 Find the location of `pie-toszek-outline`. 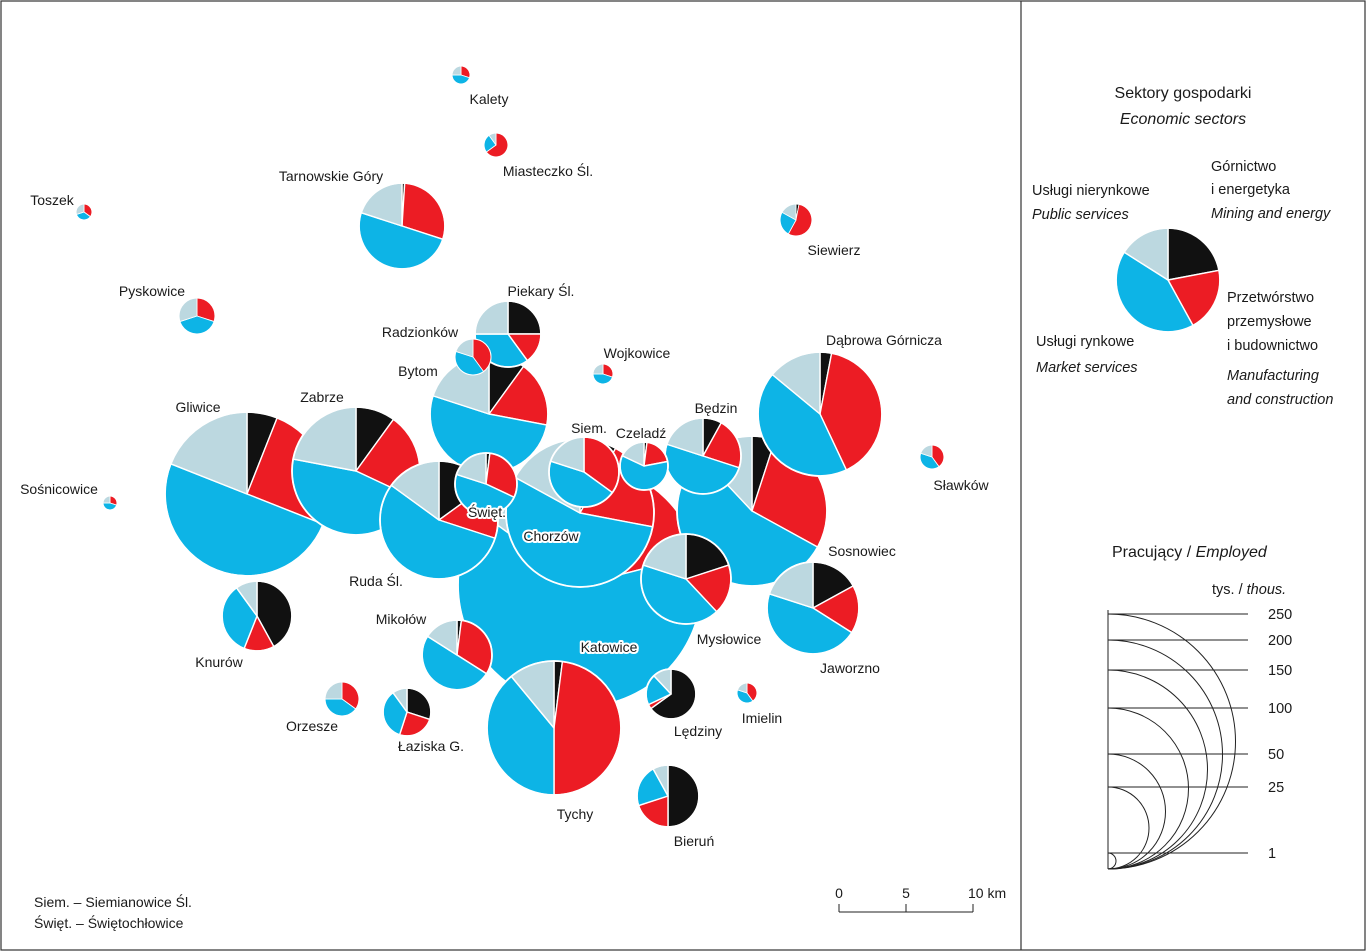

pie-toszek-outline is located at coordinates (84, 212).